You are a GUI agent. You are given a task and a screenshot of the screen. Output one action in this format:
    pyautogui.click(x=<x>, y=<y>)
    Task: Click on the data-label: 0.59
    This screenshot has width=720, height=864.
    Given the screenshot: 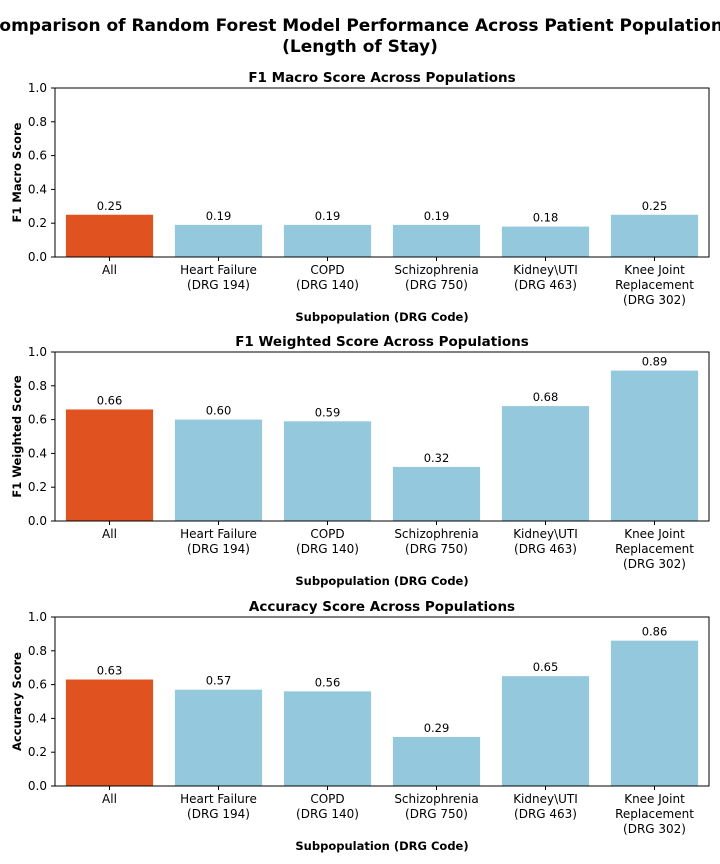 What is the action you would take?
    pyautogui.click(x=328, y=412)
    